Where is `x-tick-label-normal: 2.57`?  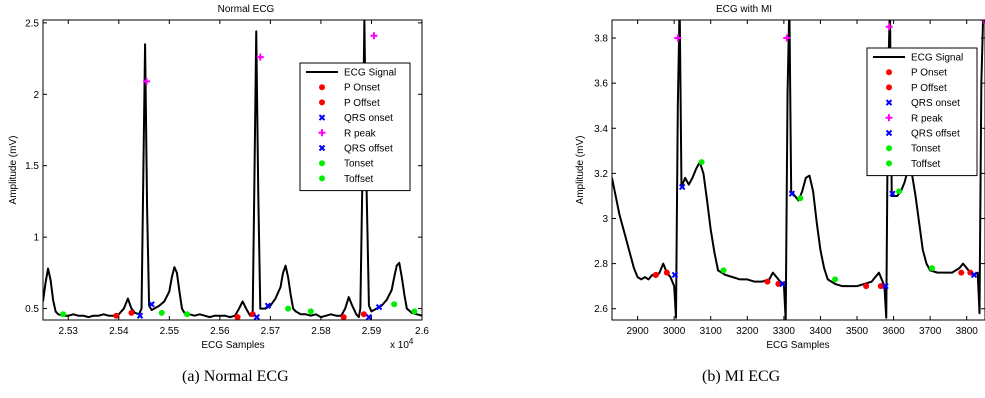 x-tick-label-normal: 2.57 is located at coordinates (271, 331).